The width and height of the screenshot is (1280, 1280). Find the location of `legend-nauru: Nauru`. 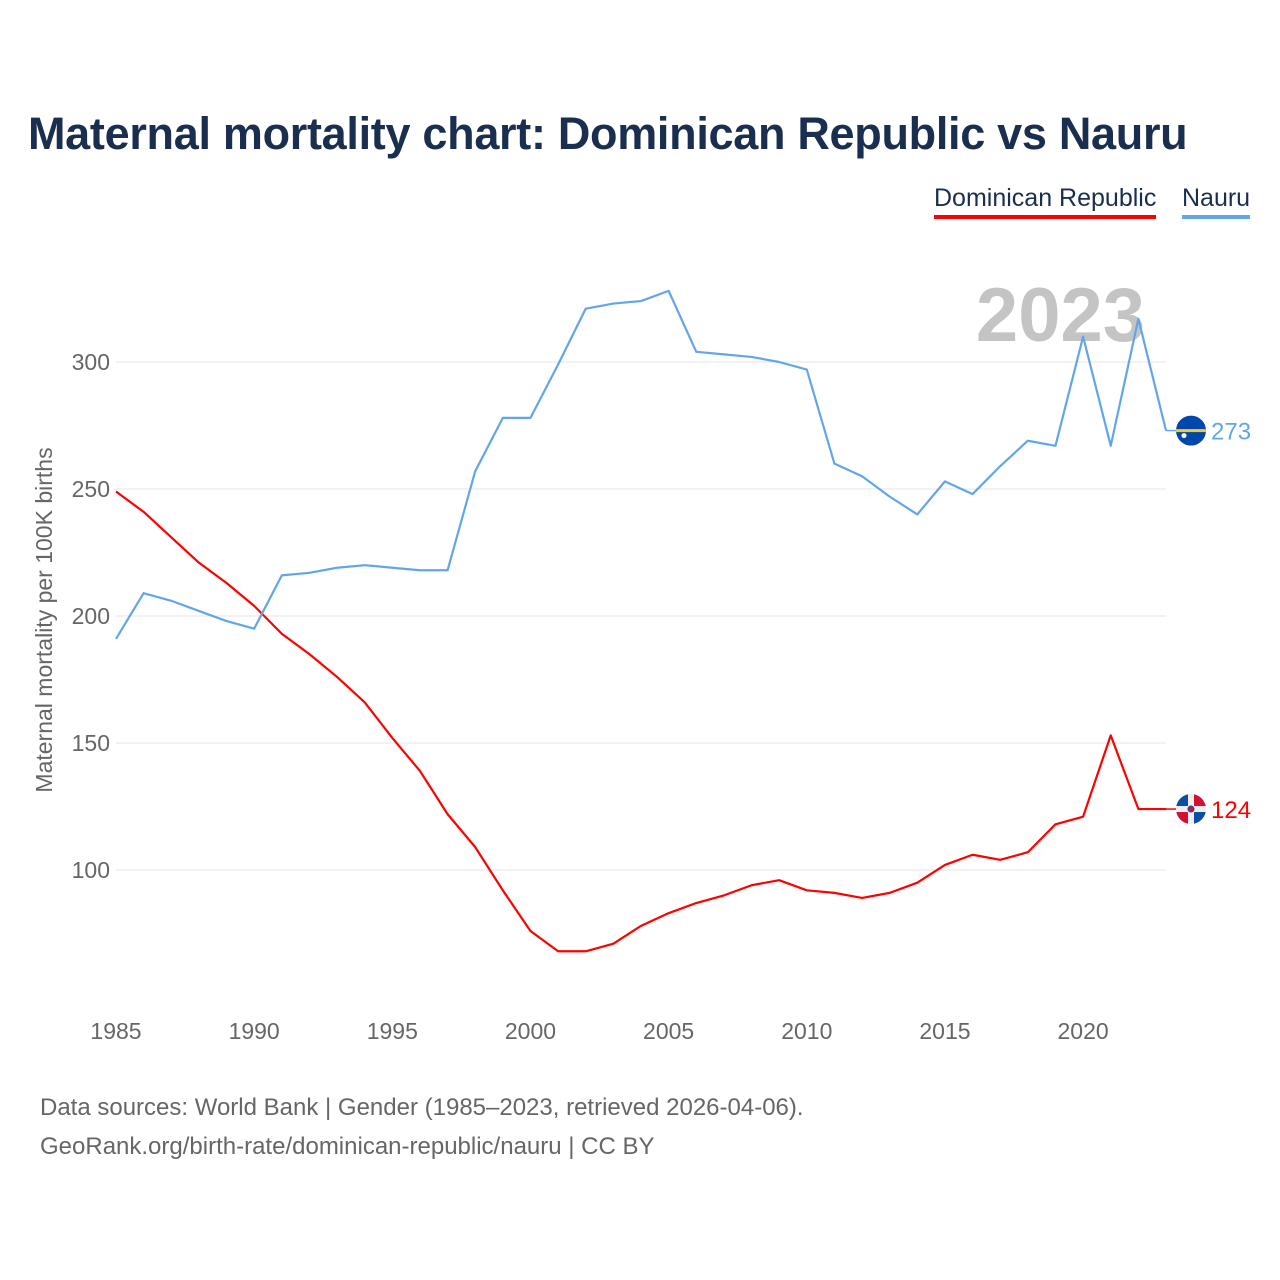

legend-nauru: Nauru is located at coordinates (1216, 201).